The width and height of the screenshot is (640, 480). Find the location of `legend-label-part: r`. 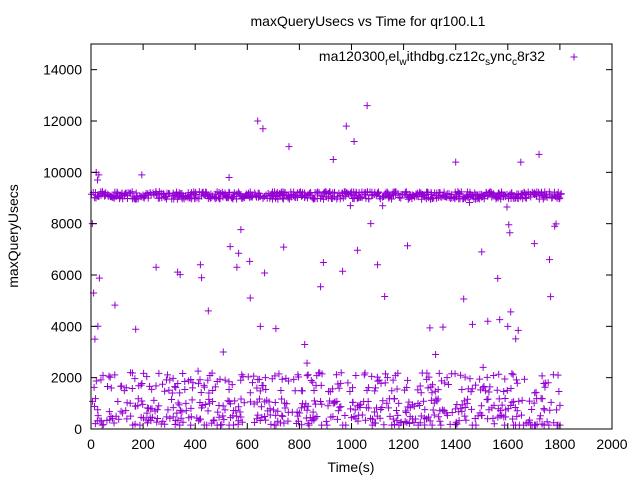

legend-label-part: r is located at coordinates (387, 62).